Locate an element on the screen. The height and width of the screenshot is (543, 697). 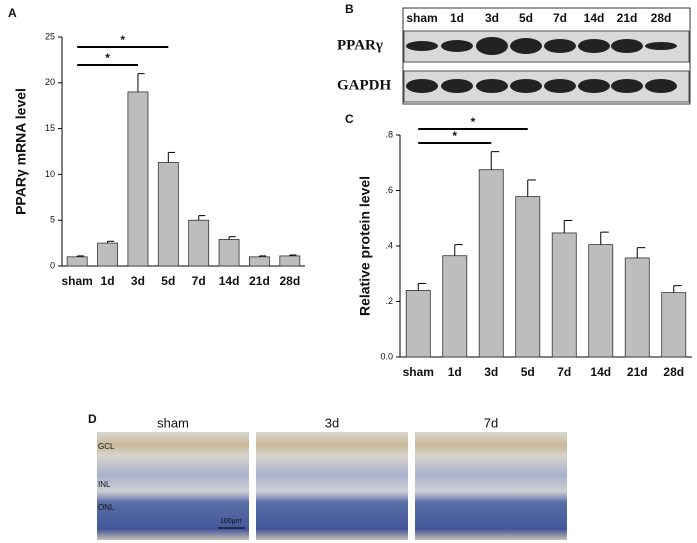
y-tick-label: 5 is located at coordinates (52, 220).